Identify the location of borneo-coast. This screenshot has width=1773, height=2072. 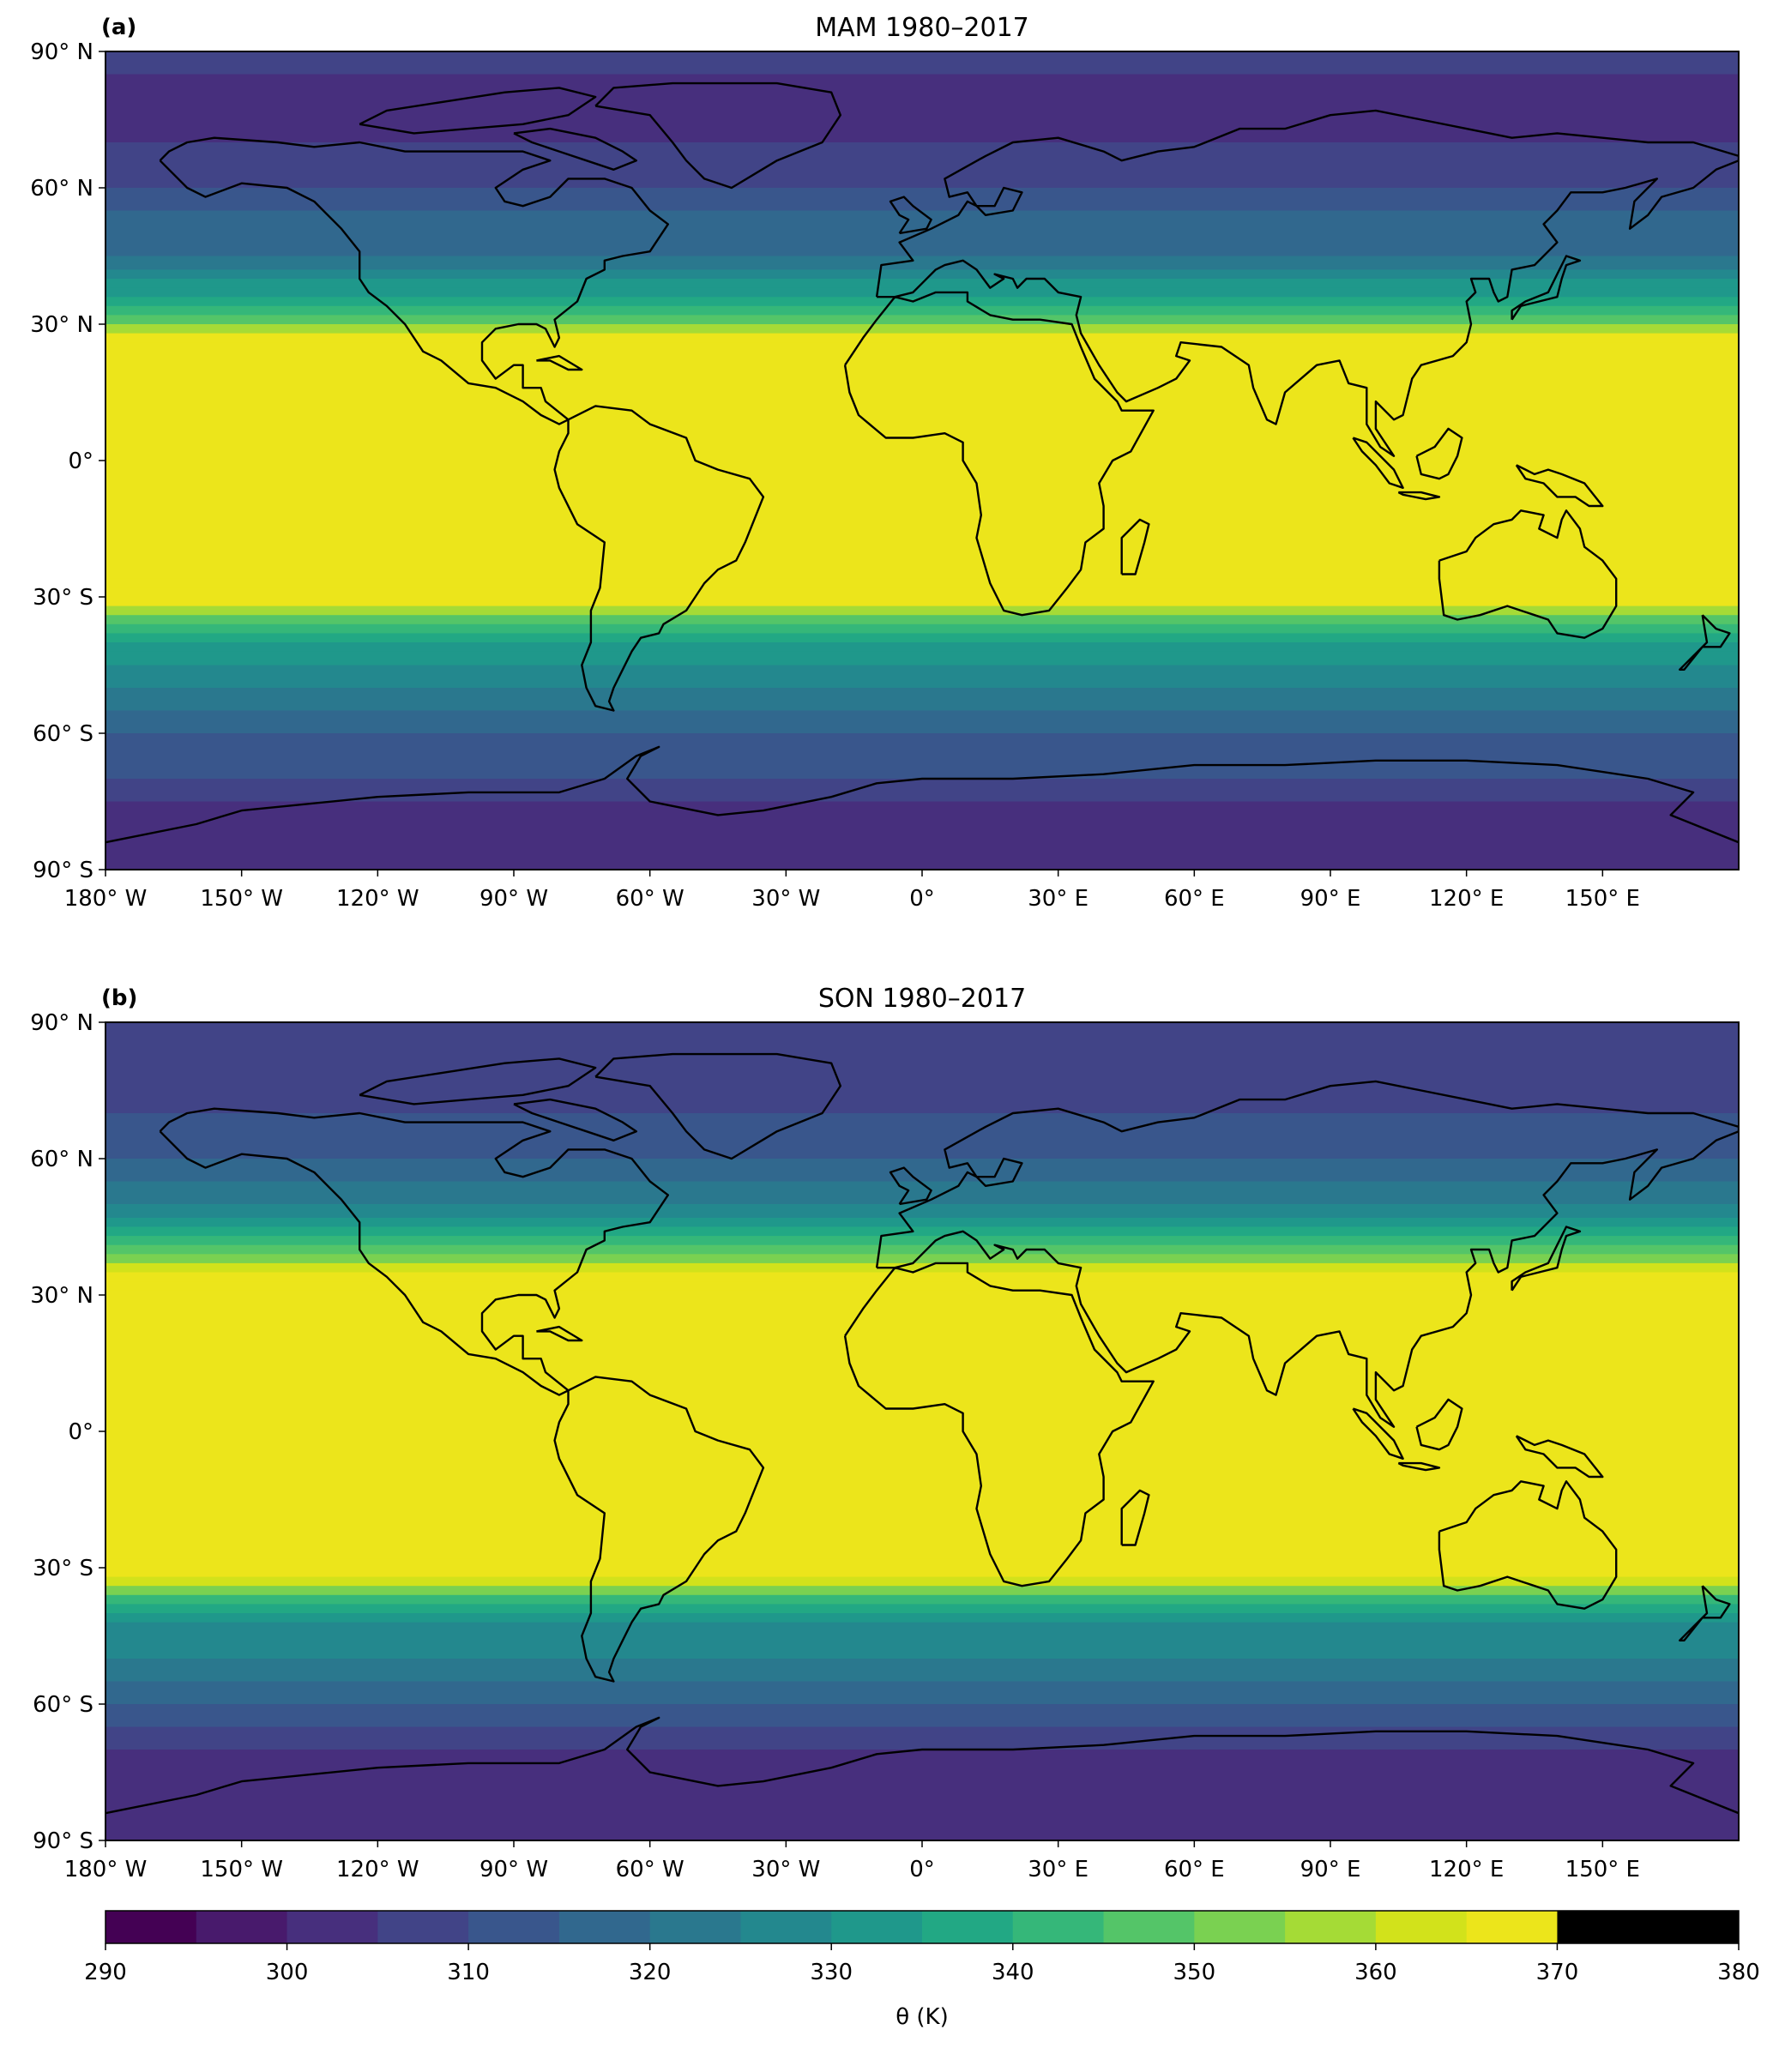
(1439, 1424).